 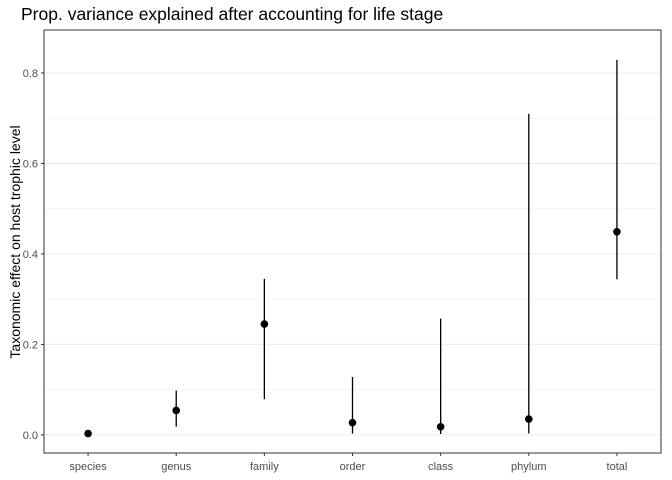 I want to click on point-genus, so click(x=176, y=410).